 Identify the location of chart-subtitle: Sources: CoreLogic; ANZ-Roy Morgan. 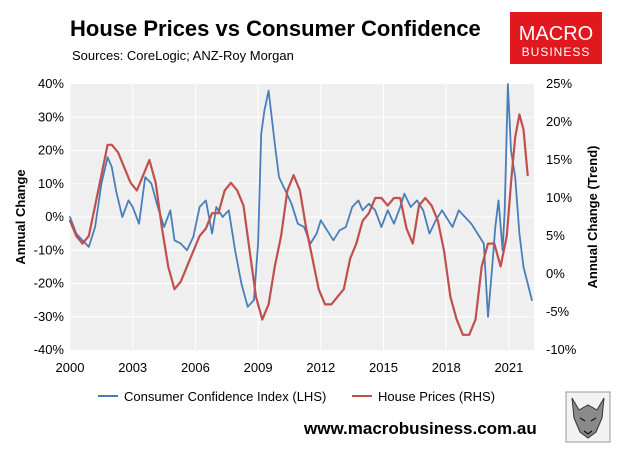
(183, 55).